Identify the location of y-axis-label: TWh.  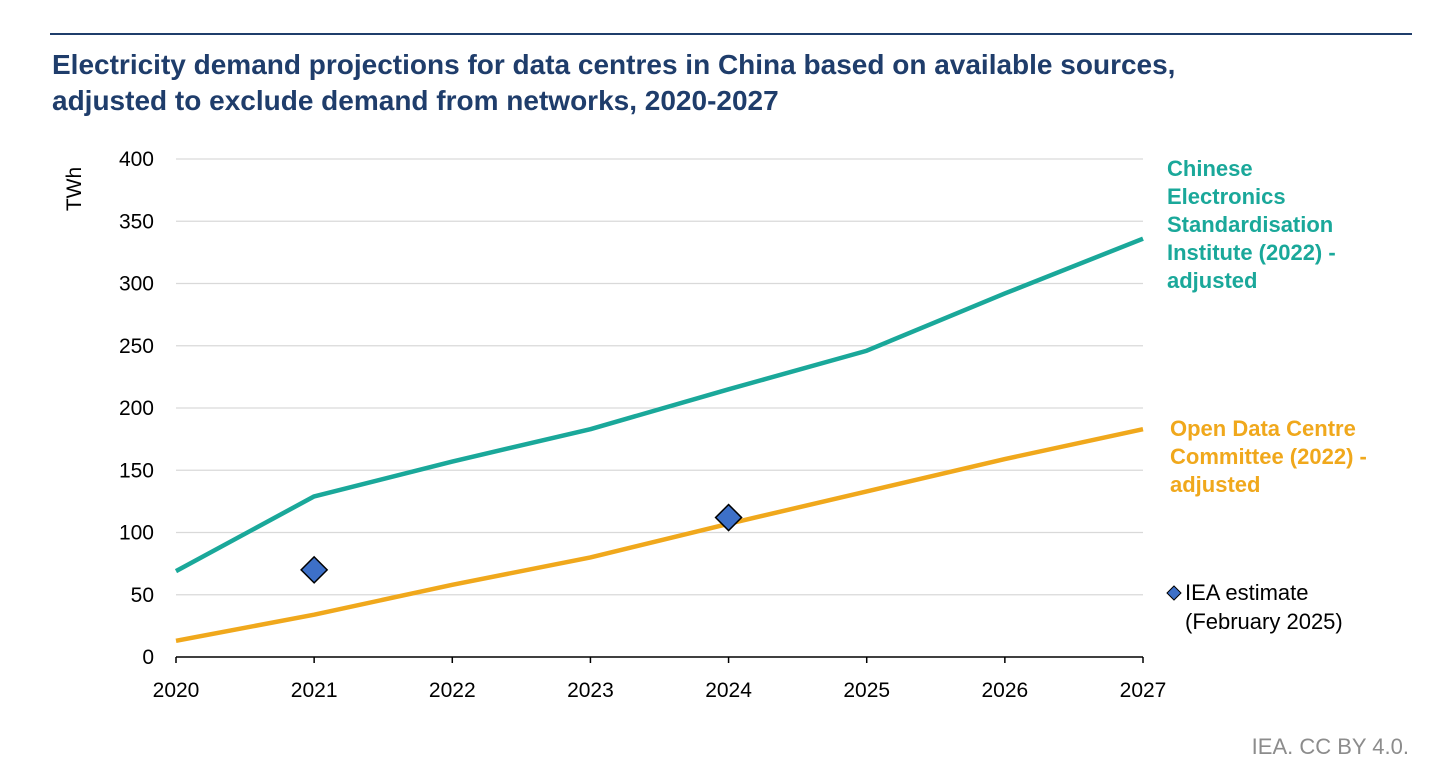
(74, 189).